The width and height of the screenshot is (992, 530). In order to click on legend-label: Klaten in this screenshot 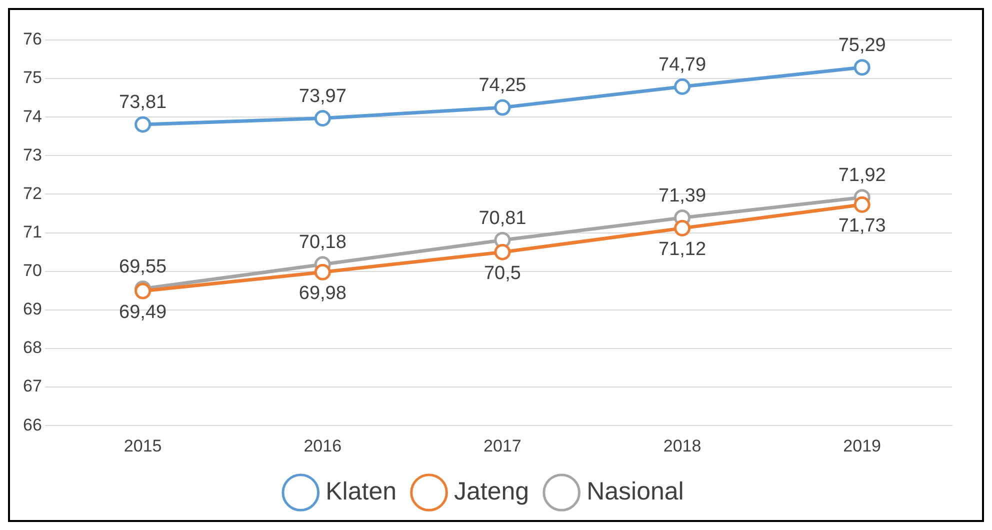, I will do `click(361, 491)`.